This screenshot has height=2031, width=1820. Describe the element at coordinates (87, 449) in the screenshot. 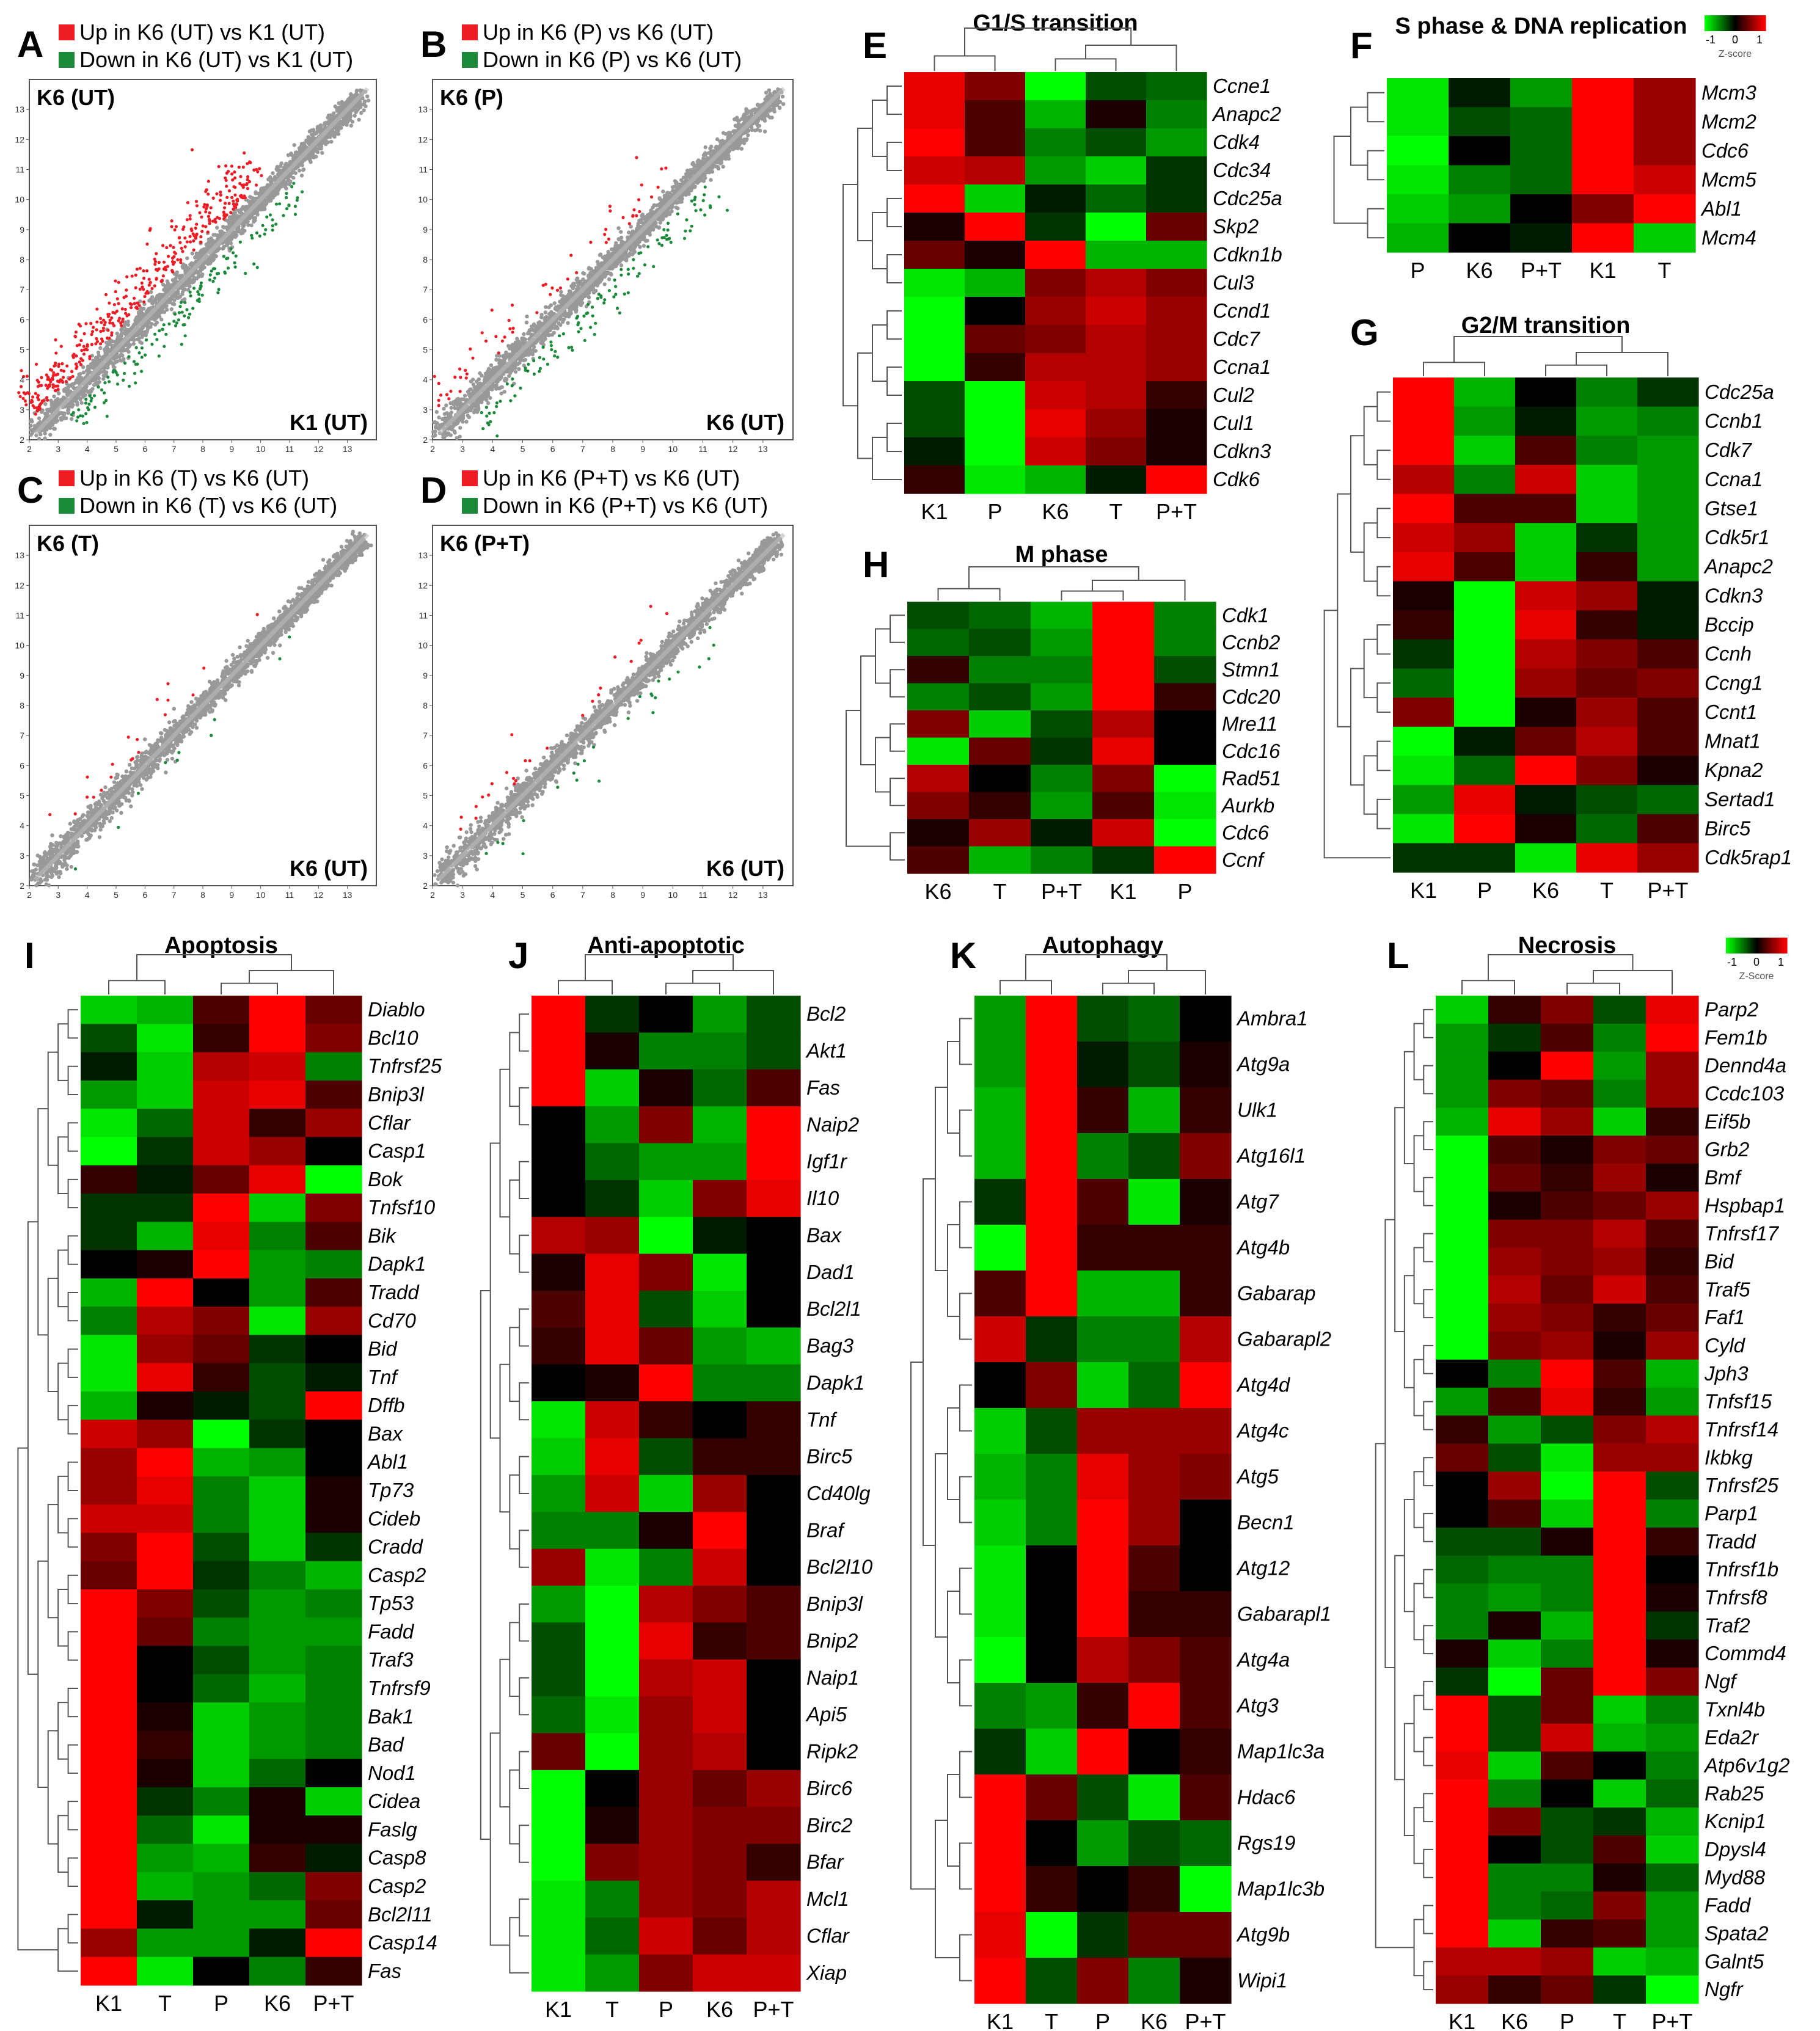

I see `x-tick-label: 4` at that location.